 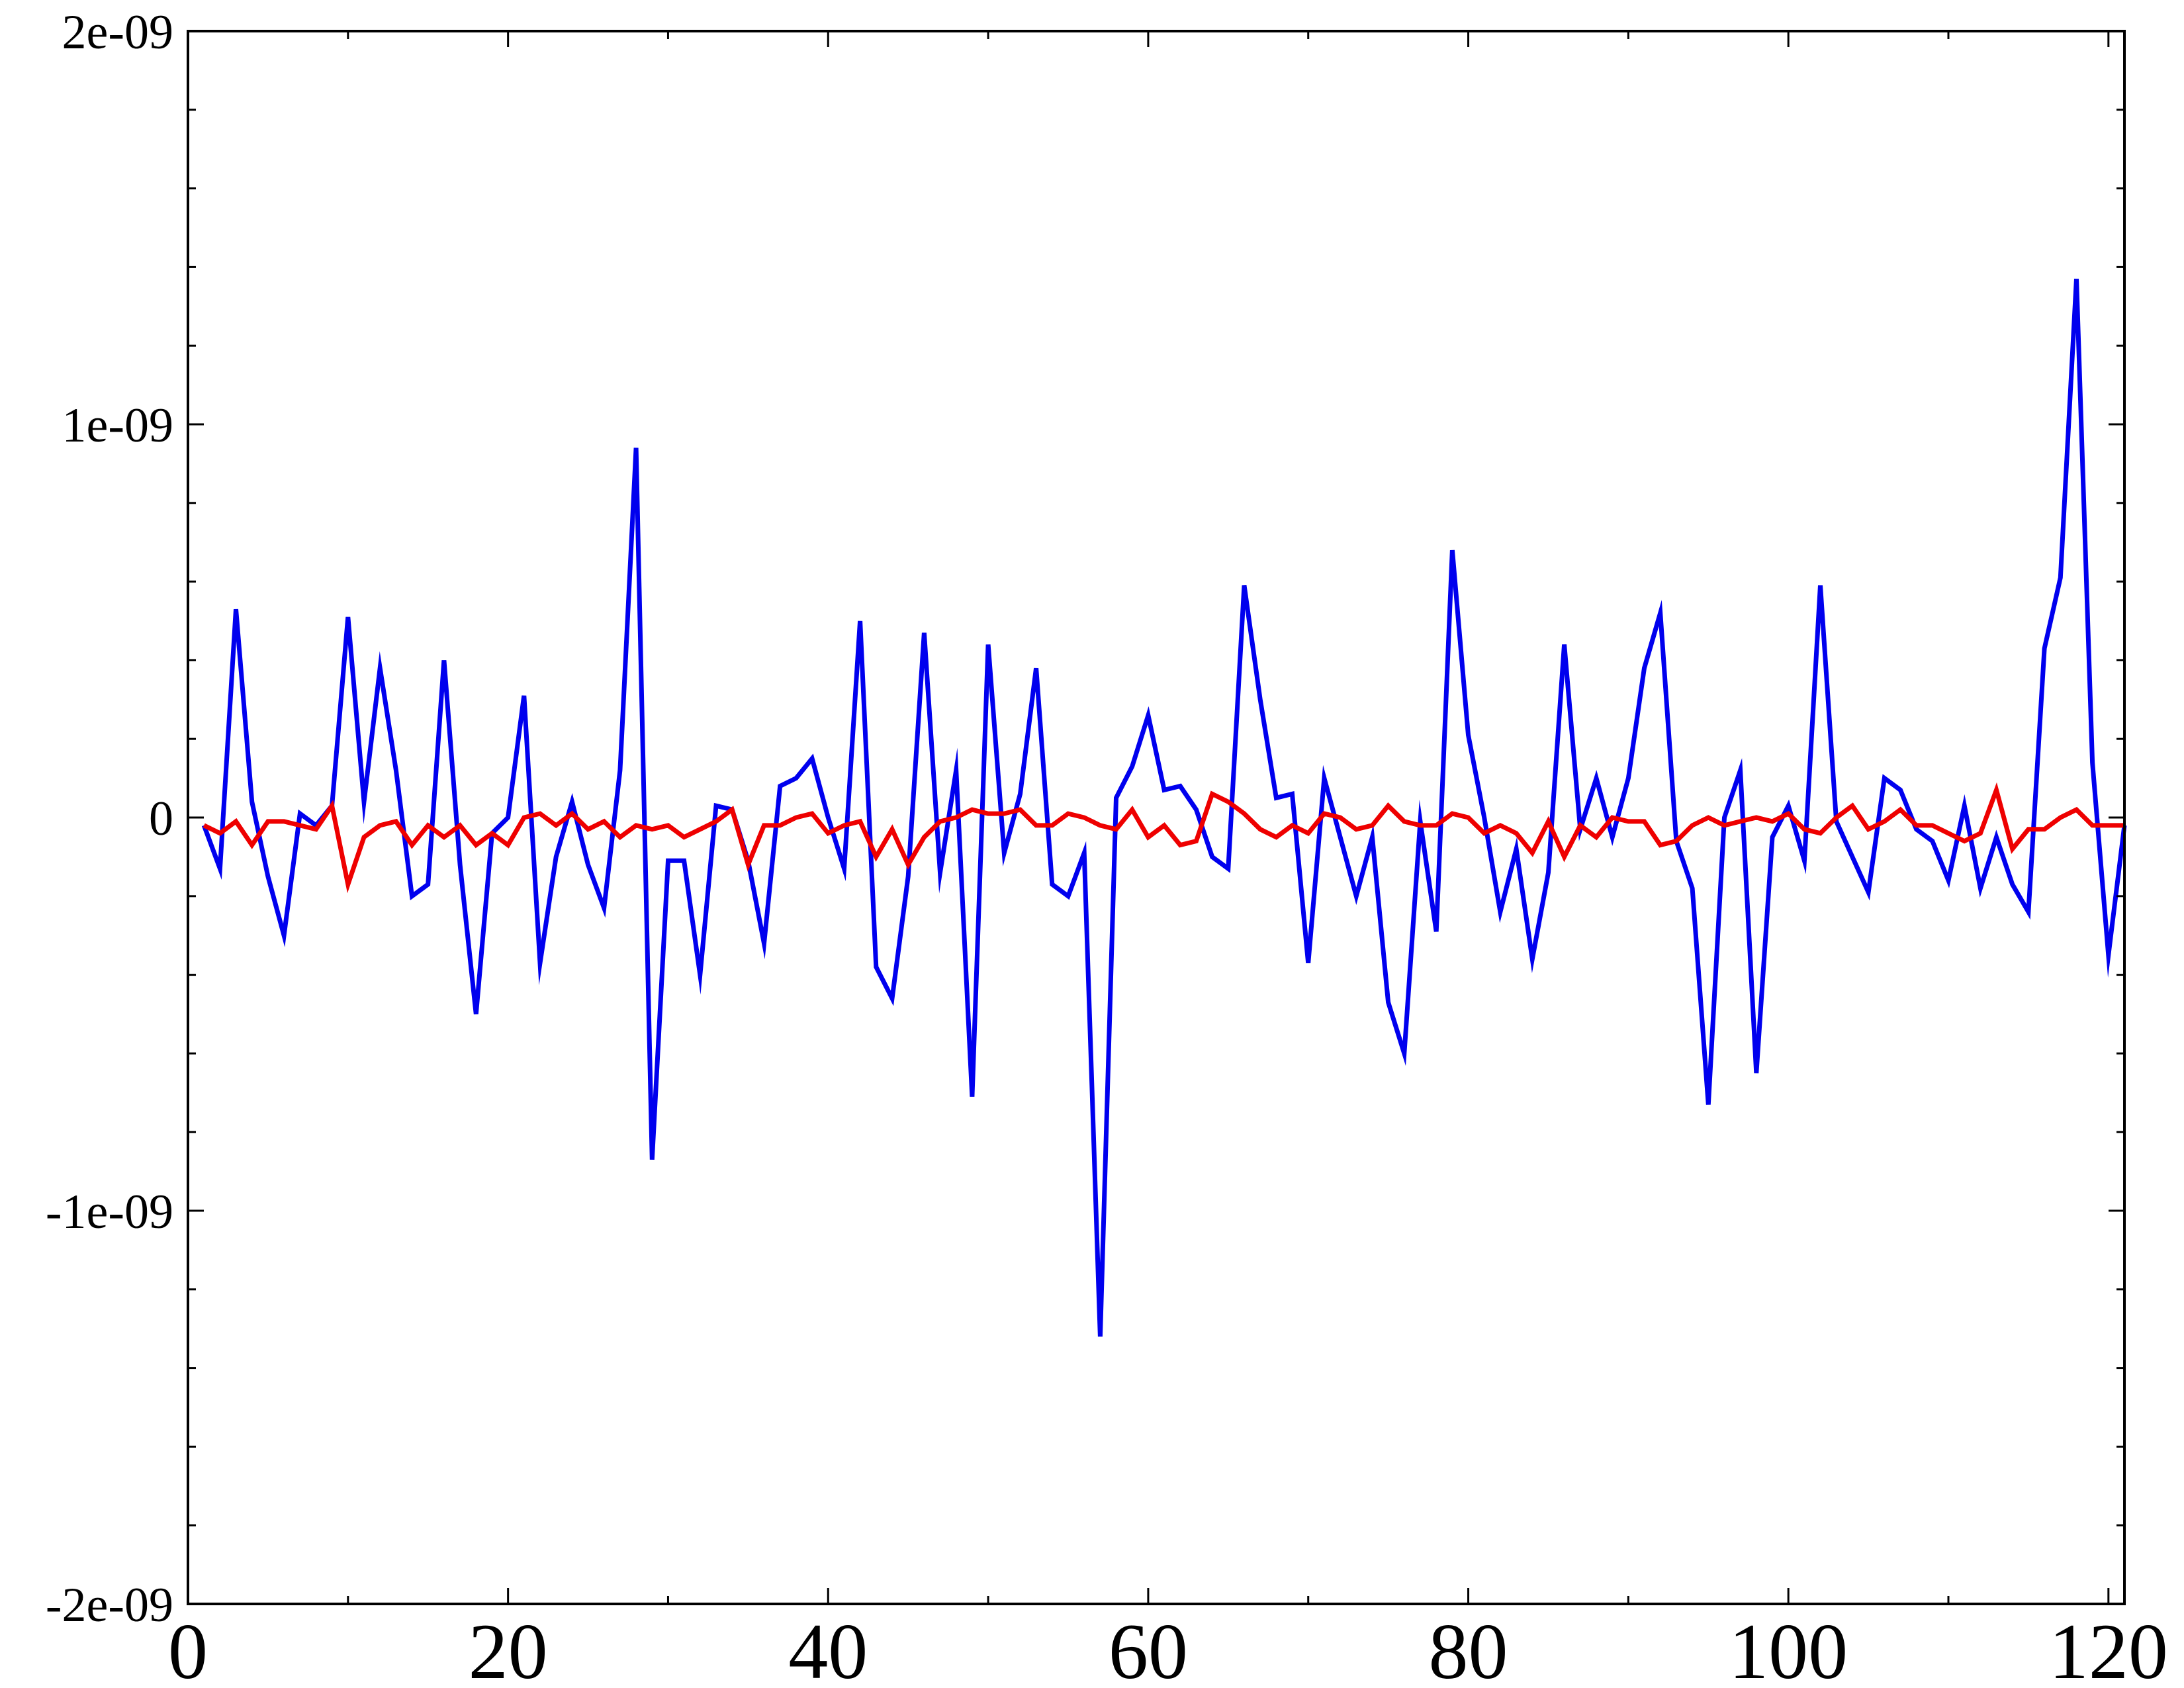 What do you see at coordinates (188, 1647) in the screenshot?
I see `x-tick-label: 0` at bounding box center [188, 1647].